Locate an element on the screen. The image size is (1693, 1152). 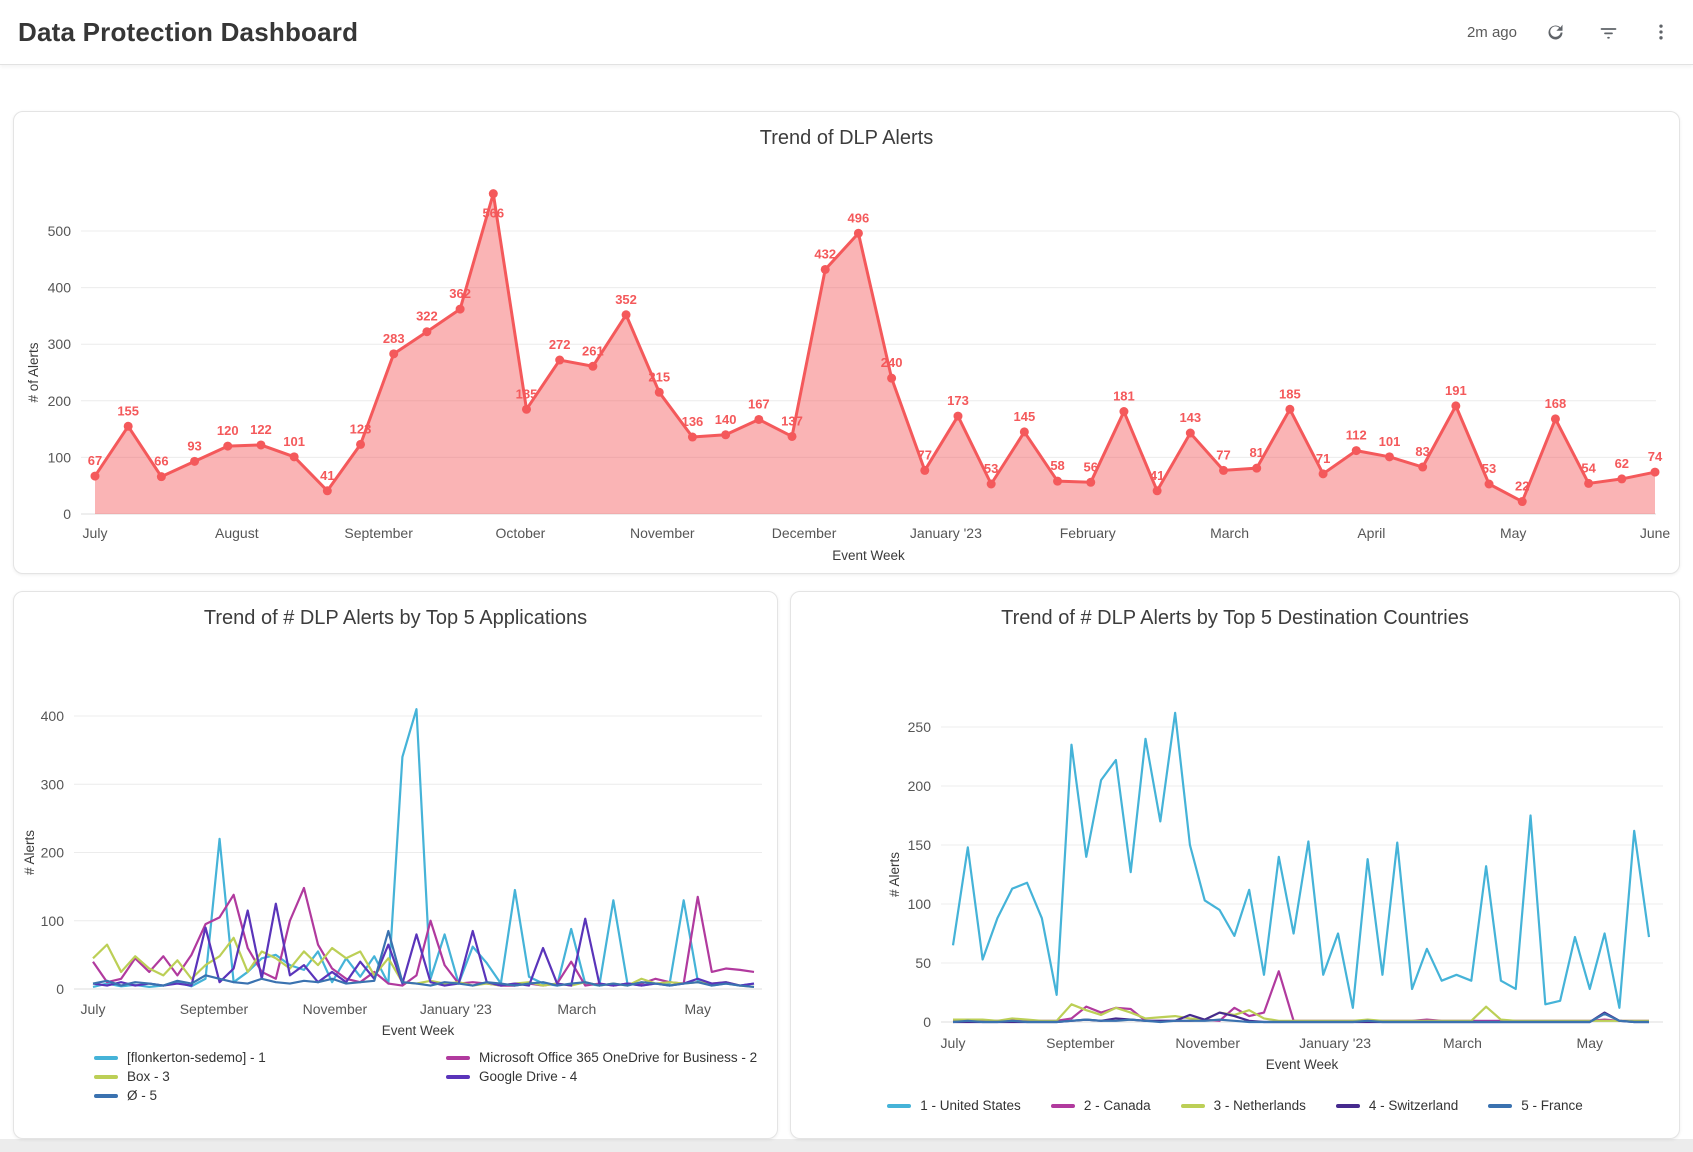
svg-text: April is located at coordinates (1371, 533).